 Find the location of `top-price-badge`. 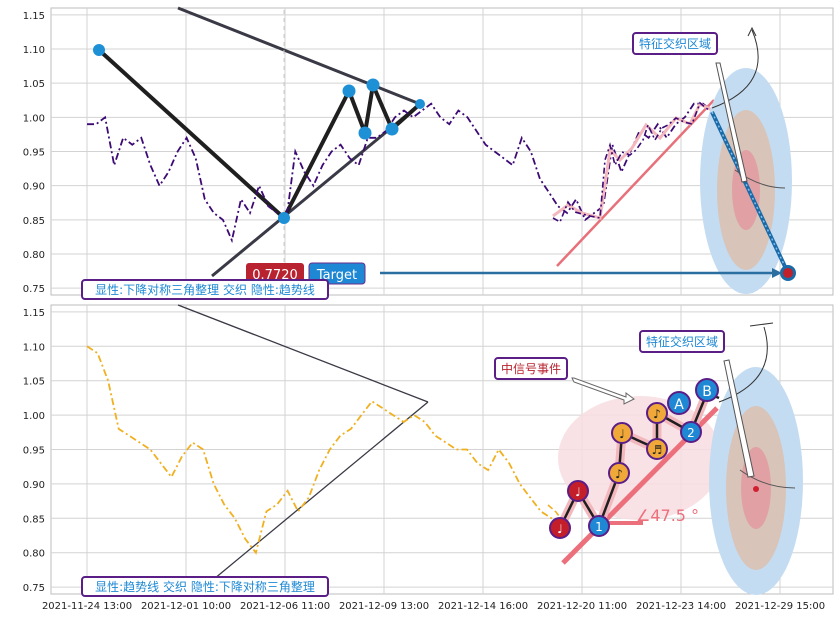

top-price-badge is located at coordinates (275, 273).